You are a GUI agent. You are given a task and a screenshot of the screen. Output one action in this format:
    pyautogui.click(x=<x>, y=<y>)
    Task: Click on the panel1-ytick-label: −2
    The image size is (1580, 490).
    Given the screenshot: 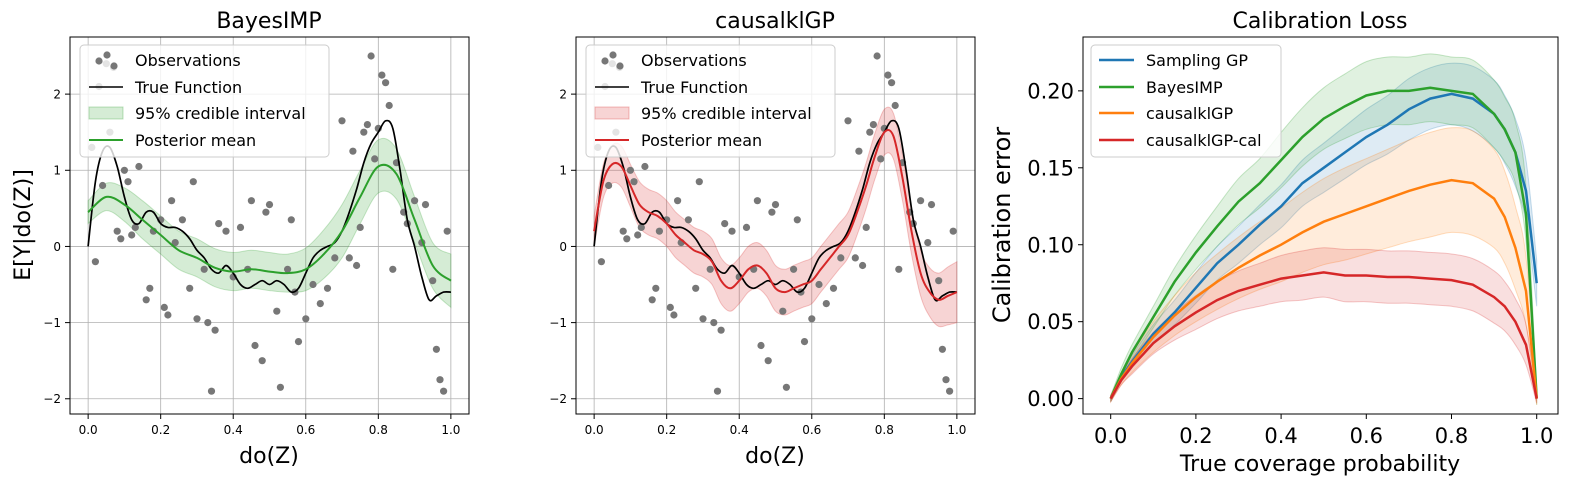 What is the action you would take?
    pyautogui.click(x=52, y=399)
    